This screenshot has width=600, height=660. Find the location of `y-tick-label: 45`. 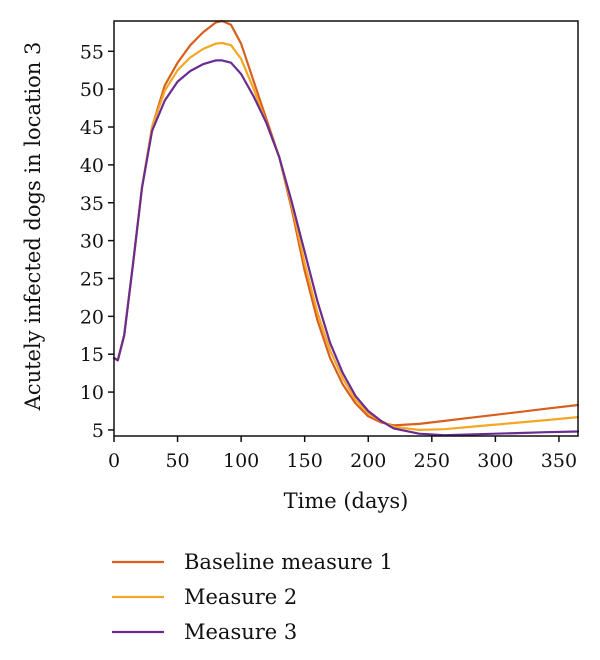

y-tick-label: 45 is located at coordinates (92, 128).